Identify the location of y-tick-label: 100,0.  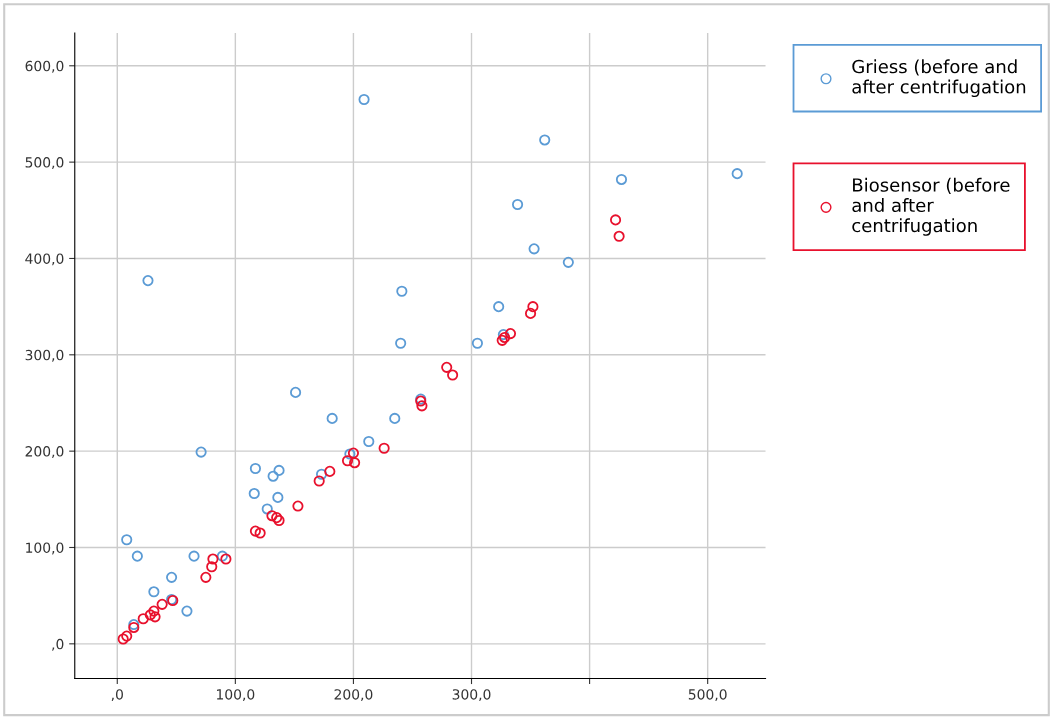
(45, 548).